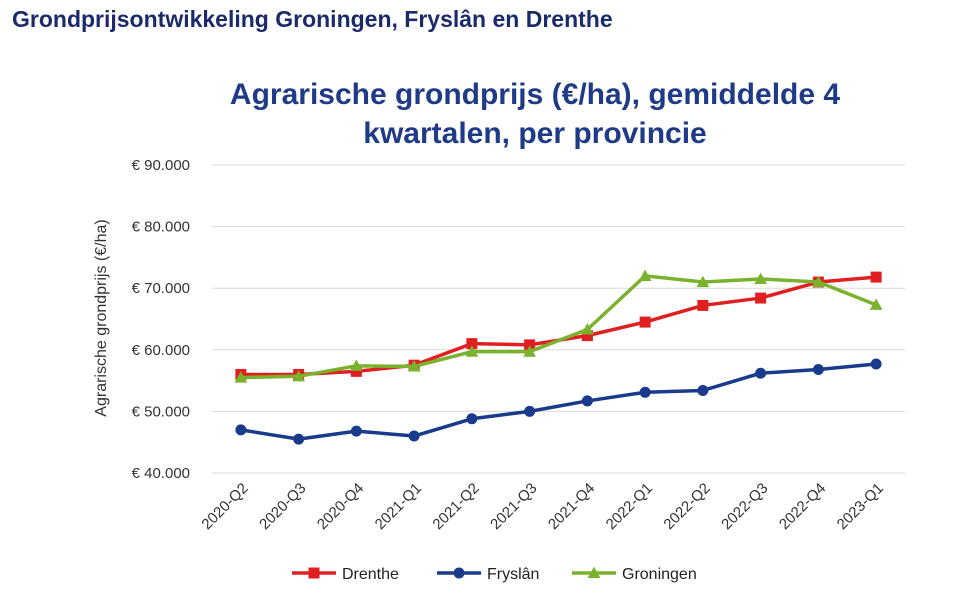  What do you see at coordinates (161, 227) in the screenshot?
I see `y-tick-label: € 80.000` at bounding box center [161, 227].